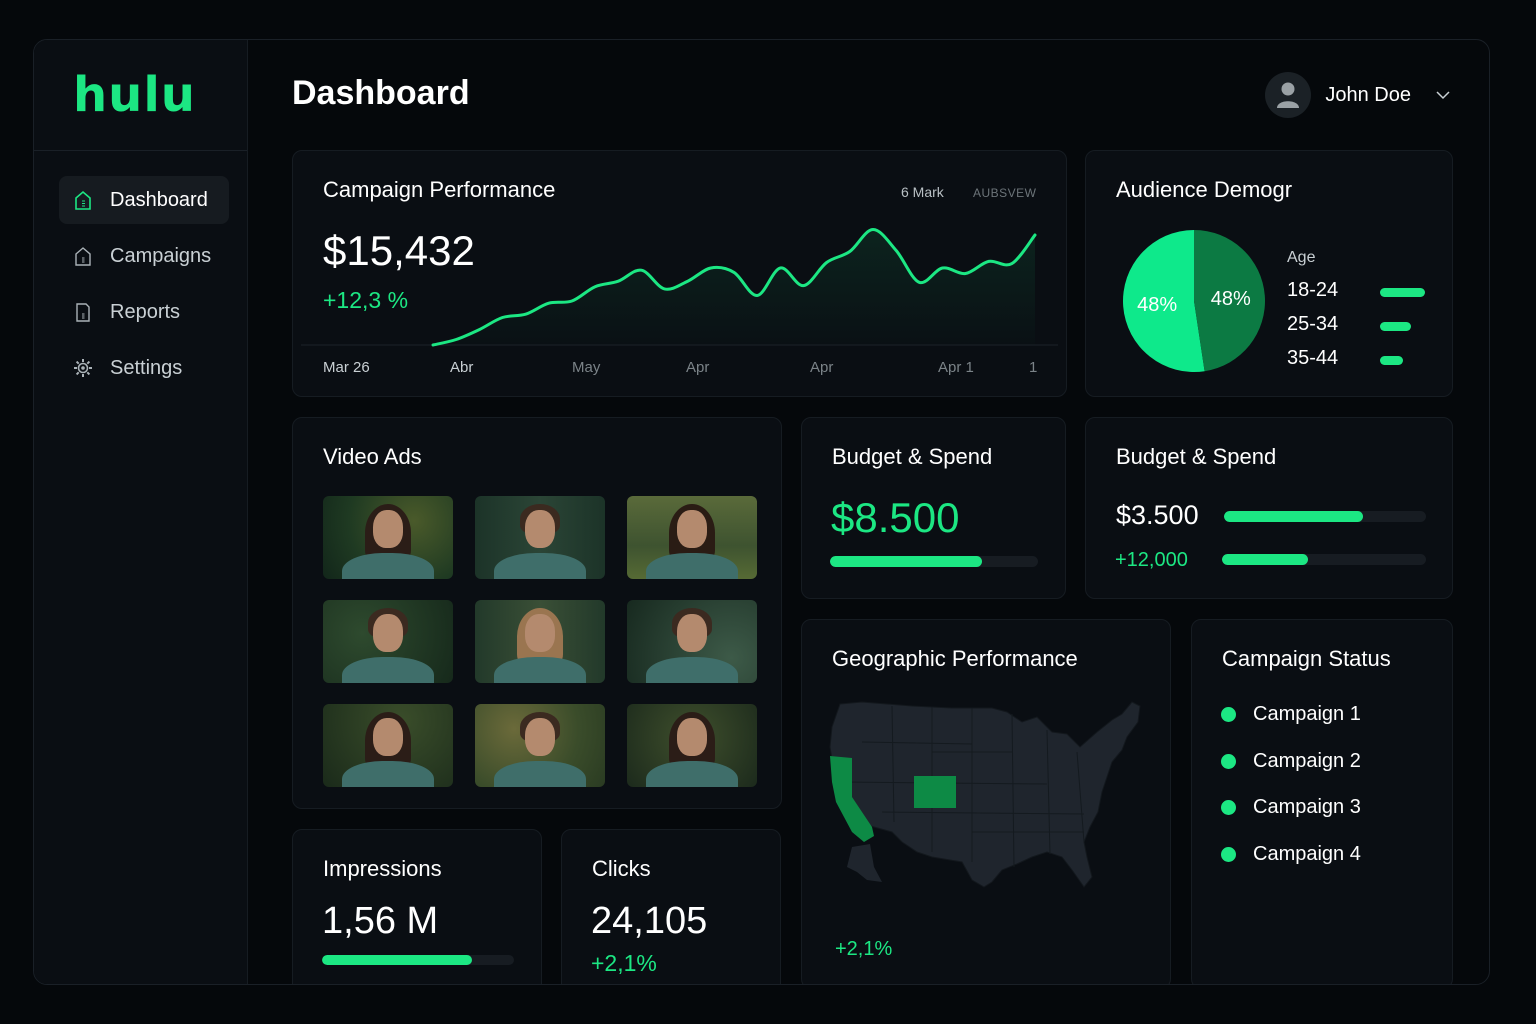 This screenshot has height=1024, width=1536. What do you see at coordinates (381, 93) in the screenshot?
I see `page-title: Dashboard` at bounding box center [381, 93].